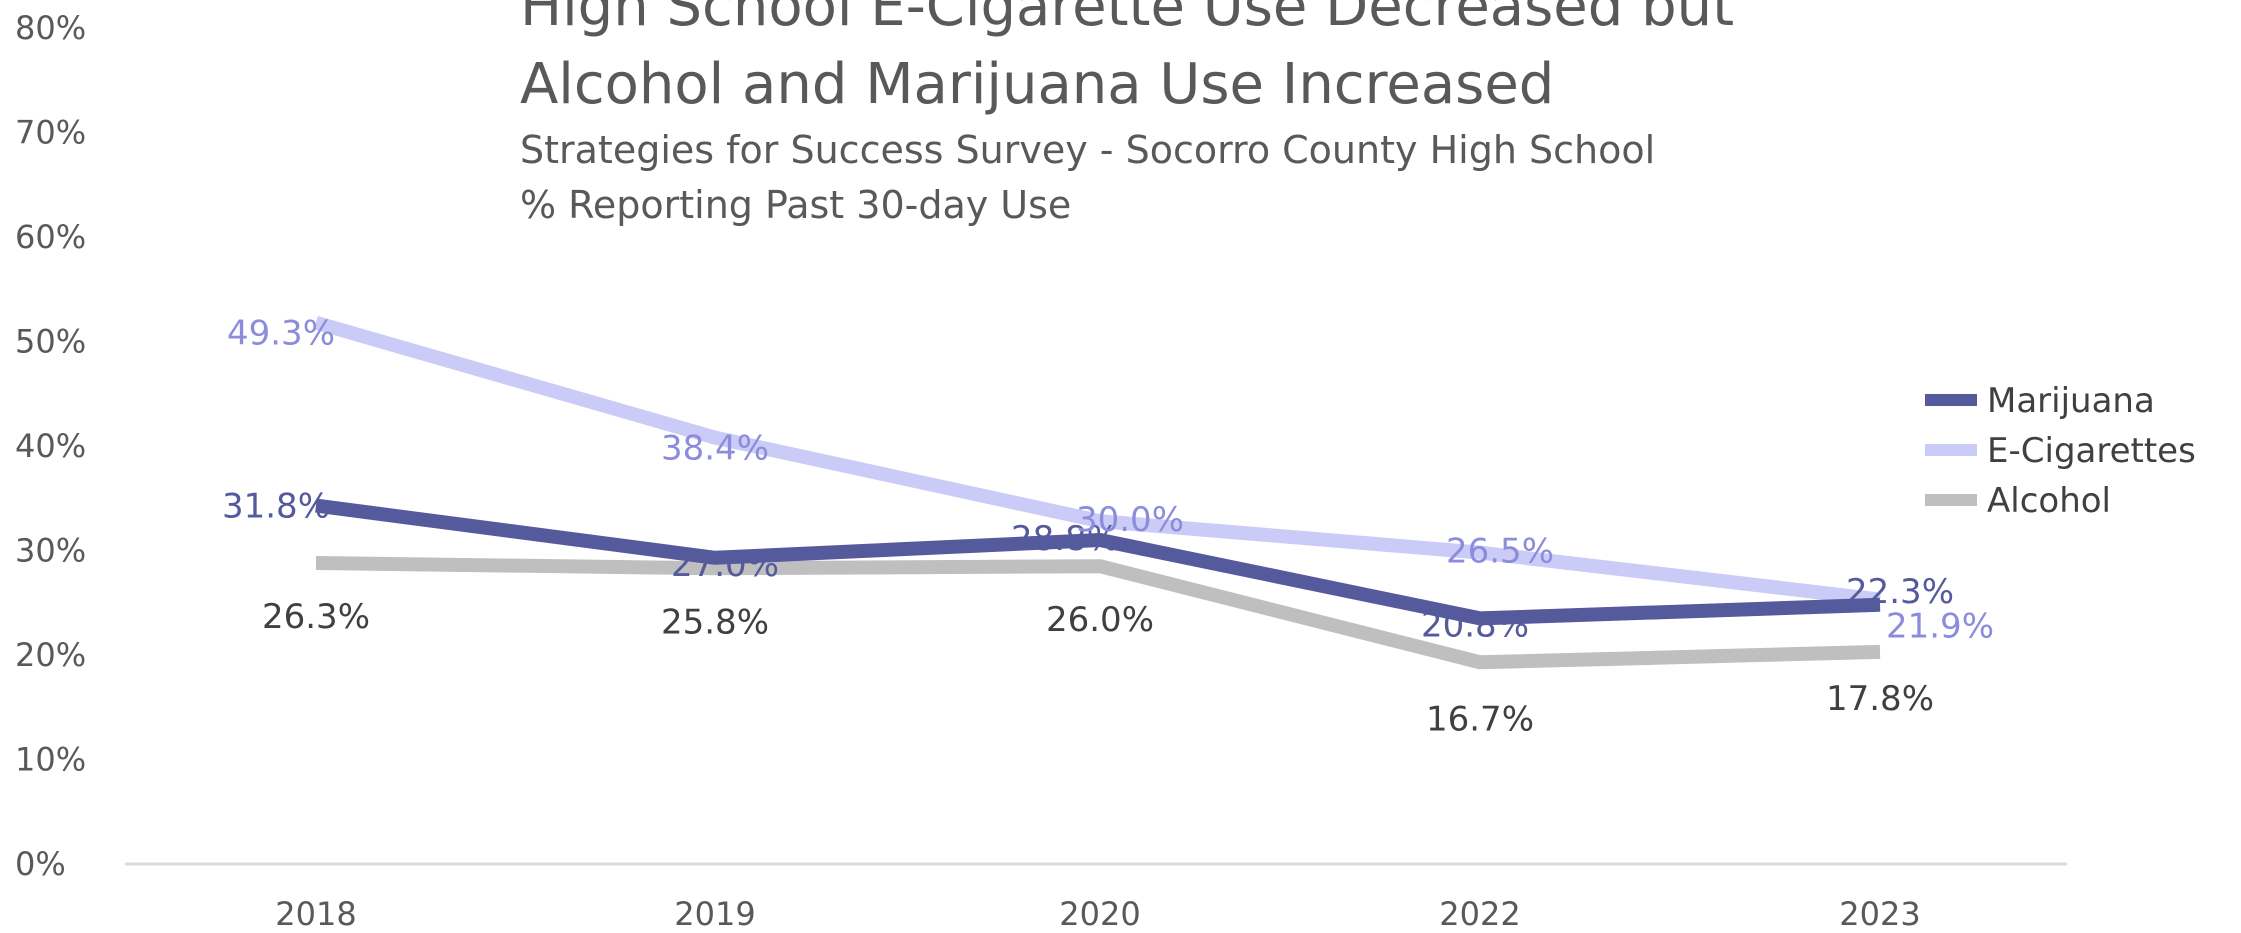 The width and height of the screenshot is (2241, 933). I want to click on legend: Marijuana E-Cigarettes Alcohol, so click(2060, 451).